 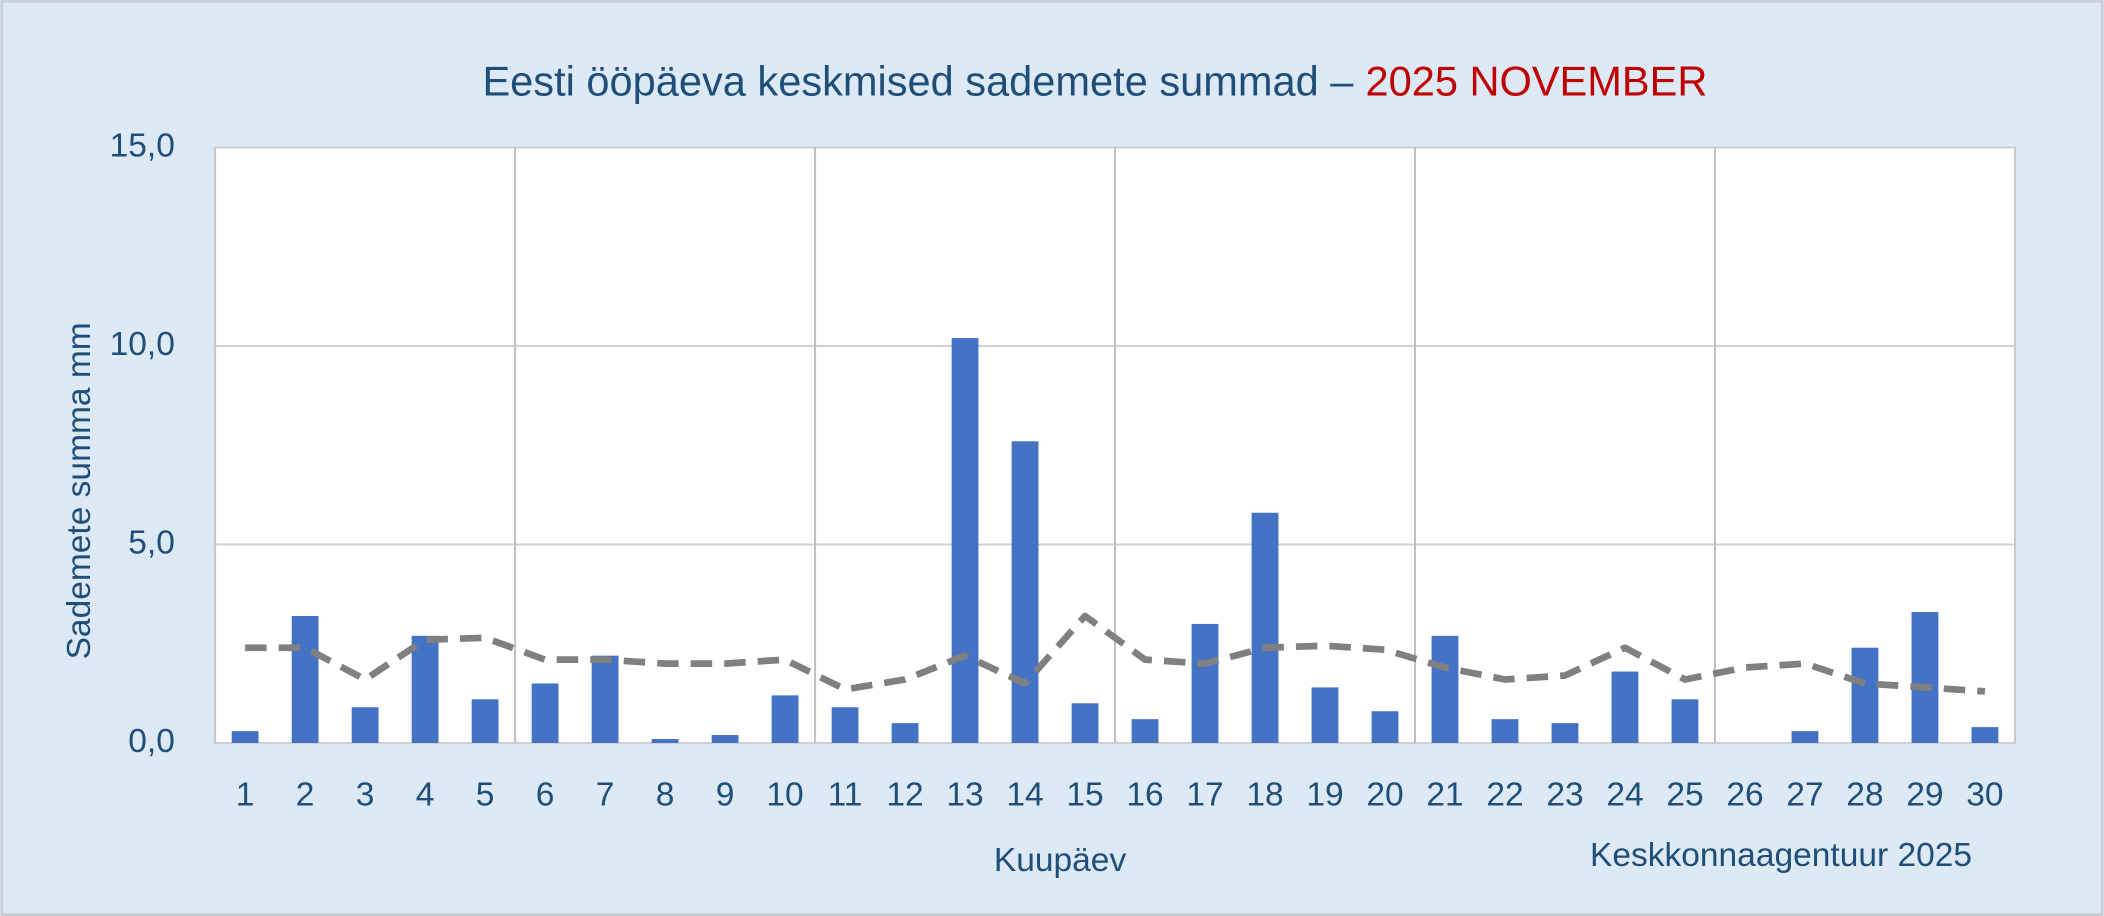 I want to click on x-tick-label: 25, so click(x=1684, y=794).